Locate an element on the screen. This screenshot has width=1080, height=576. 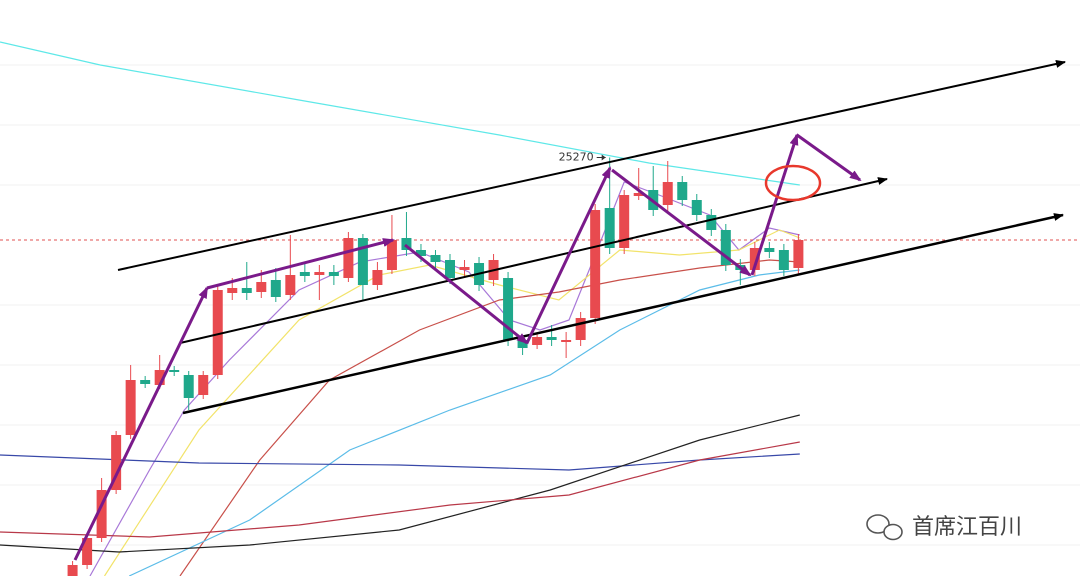
highlight-circle is located at coordinates (793, 183).